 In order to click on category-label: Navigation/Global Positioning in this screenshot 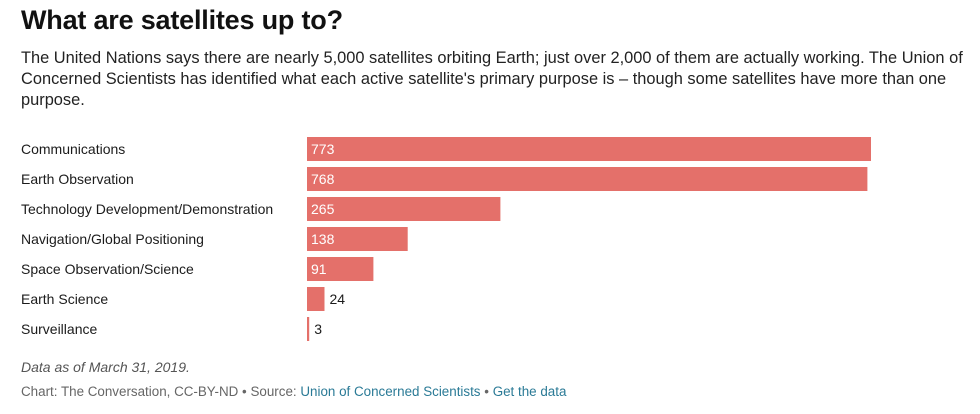, I will do `click(112, 239)`.